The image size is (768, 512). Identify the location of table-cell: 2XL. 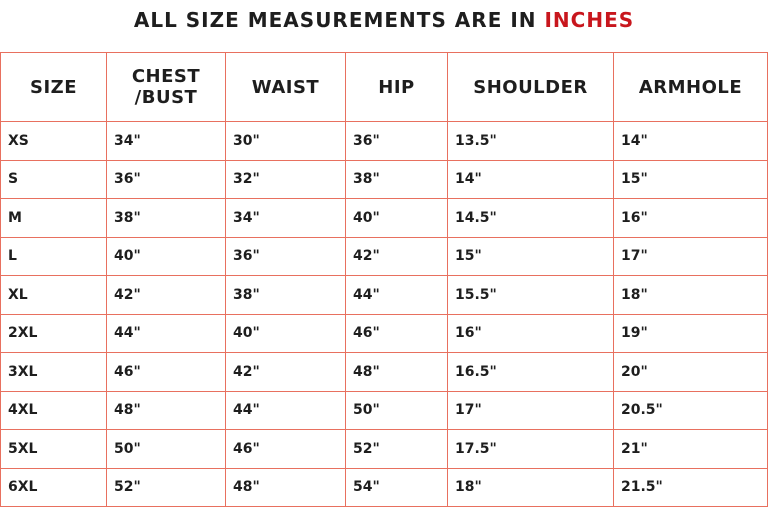
(53, 333).